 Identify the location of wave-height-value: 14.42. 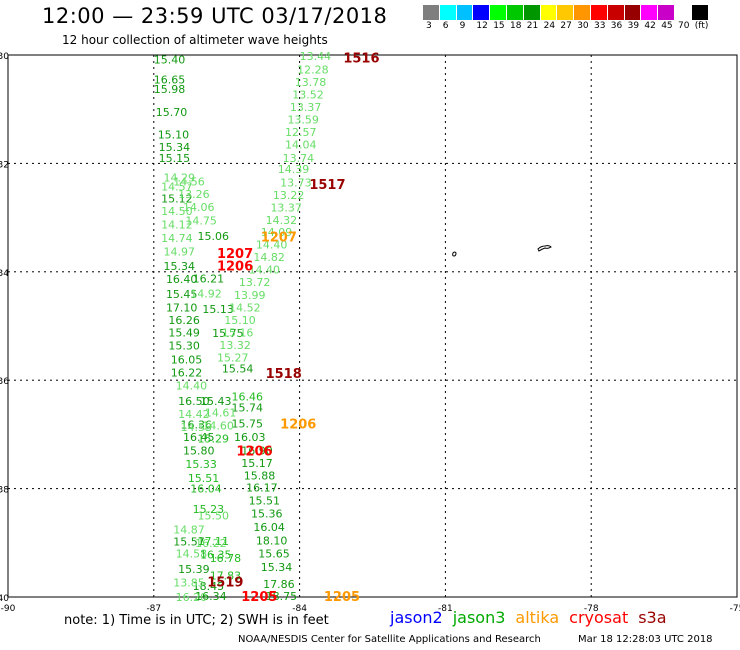
(194, 414).